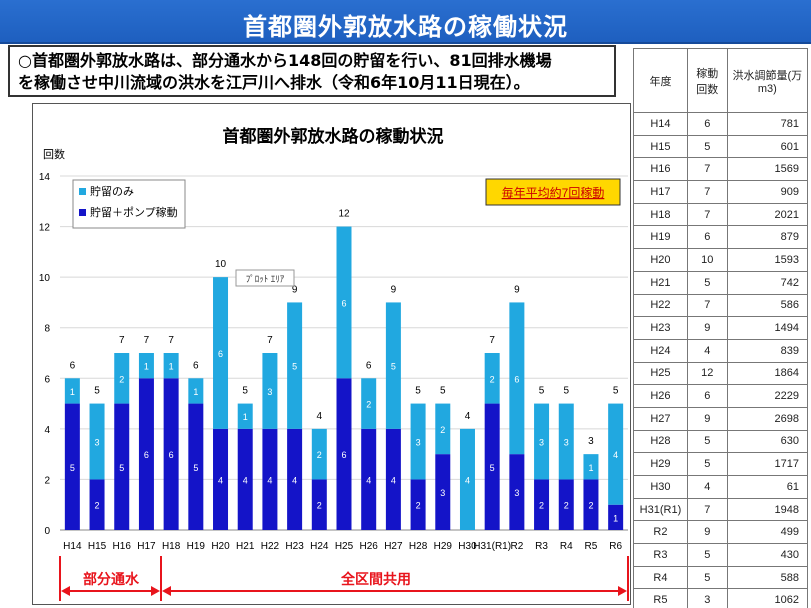 This screenshot has height=608, width=811. Describe the element at coordinates (344, 214) in the screenshot. I see `bar-total-label: 12` at that location.